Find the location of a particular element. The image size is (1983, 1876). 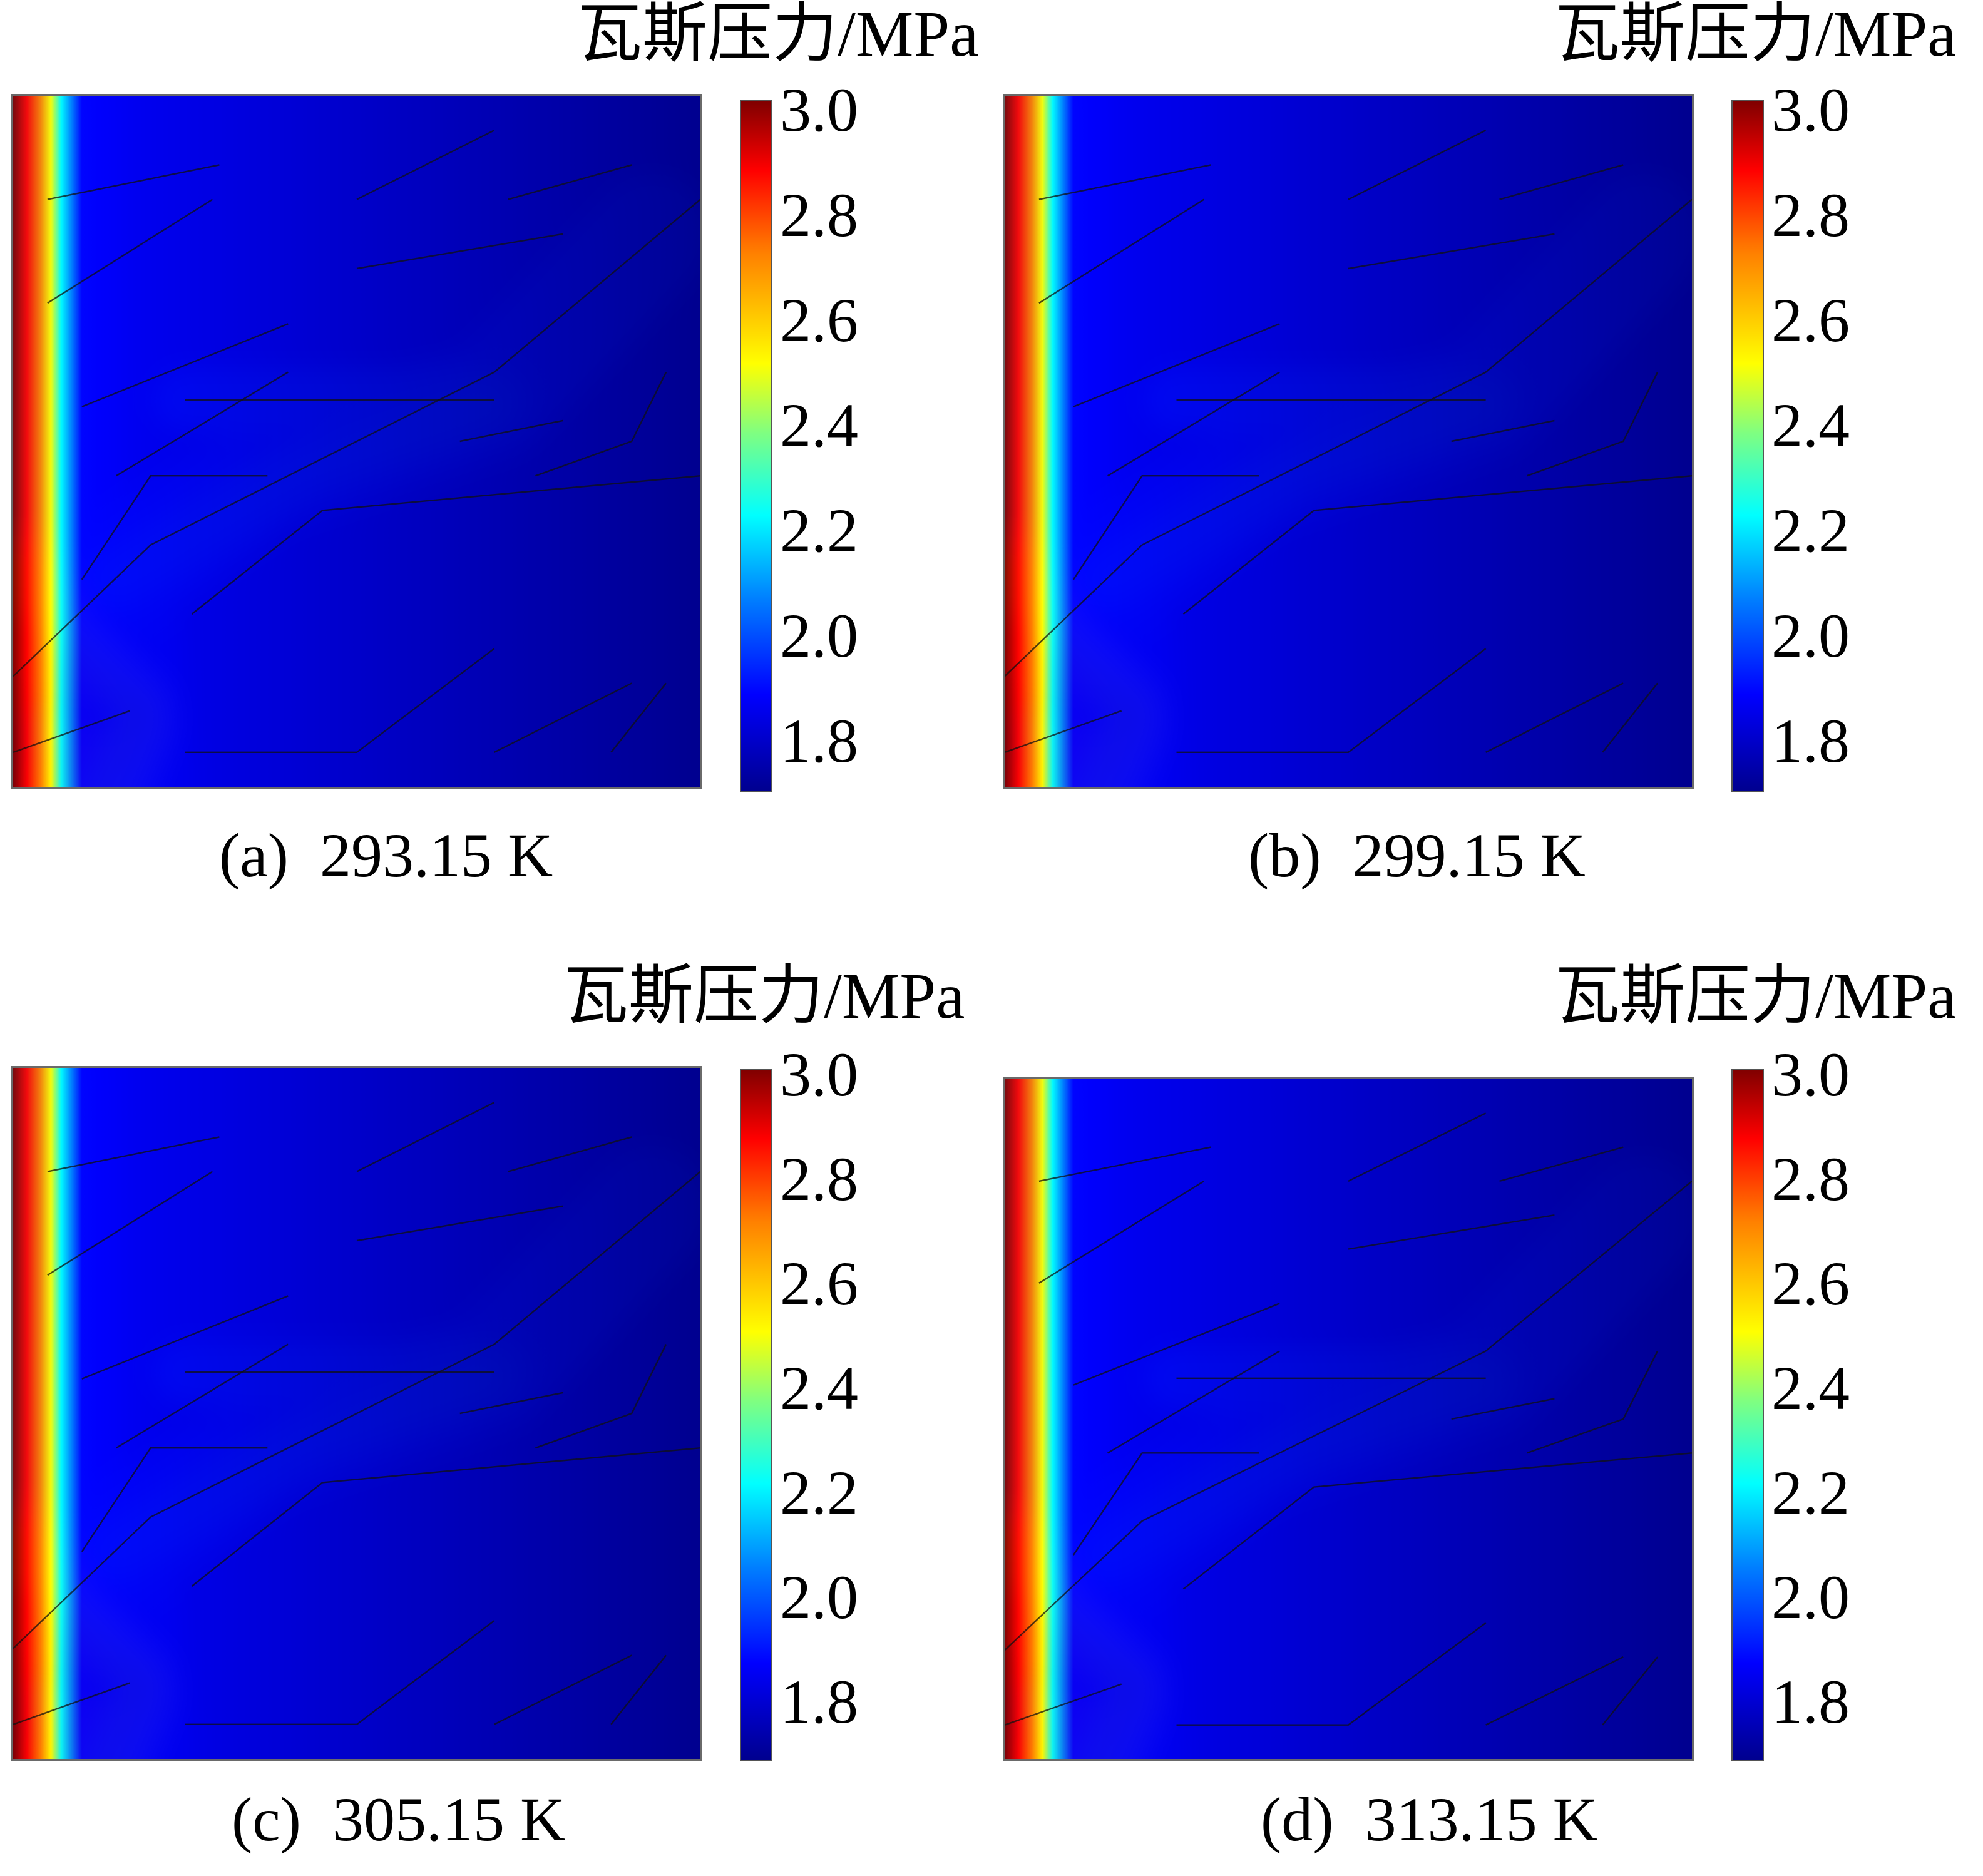

caption-label: (b) is located at coordinates (1285, 855).